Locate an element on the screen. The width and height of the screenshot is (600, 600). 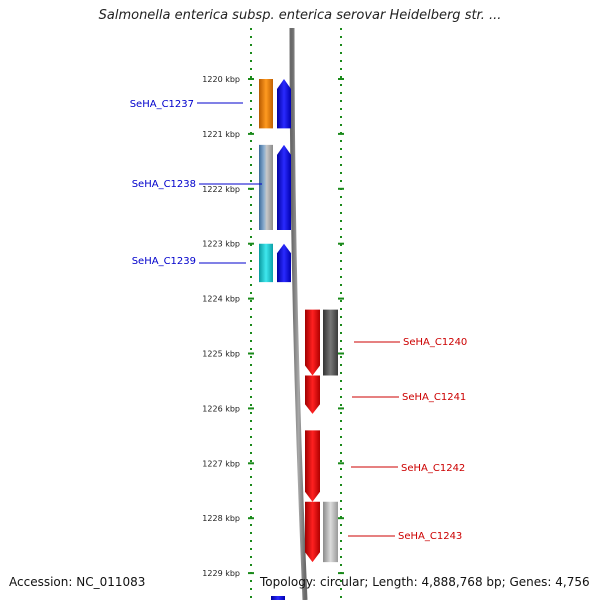
scale-tick-label: 1226 kbp is located at coordinates (221, 408).